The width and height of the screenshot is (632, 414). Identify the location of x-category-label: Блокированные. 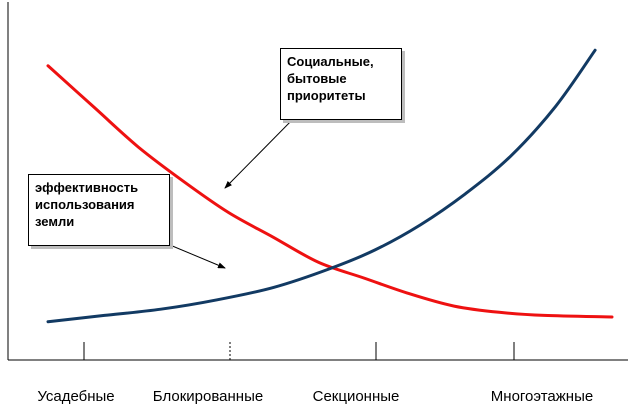
(208, 396).